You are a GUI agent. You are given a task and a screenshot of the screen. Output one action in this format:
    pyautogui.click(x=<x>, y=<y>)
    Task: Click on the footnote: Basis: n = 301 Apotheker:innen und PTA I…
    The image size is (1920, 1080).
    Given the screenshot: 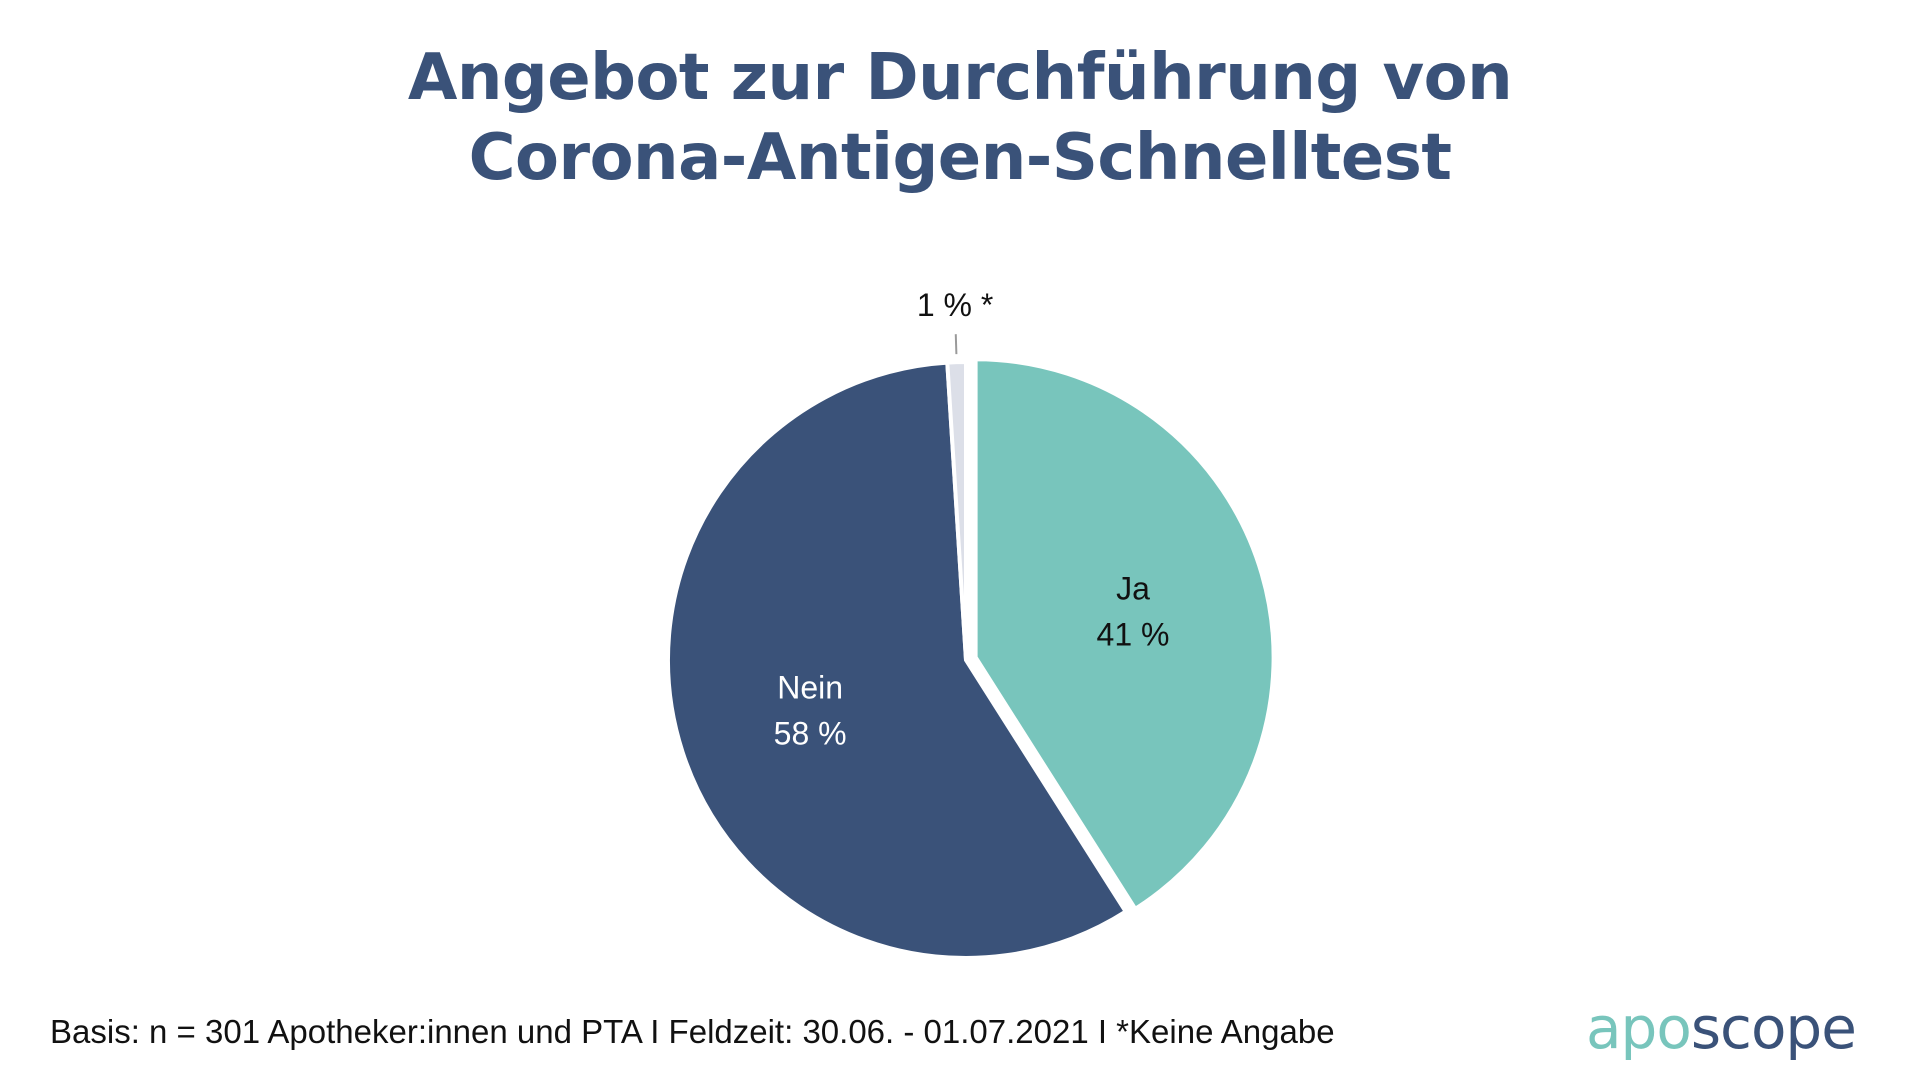 What is the action you would take?
    pyautogui.click(x=692, y=1031)
    